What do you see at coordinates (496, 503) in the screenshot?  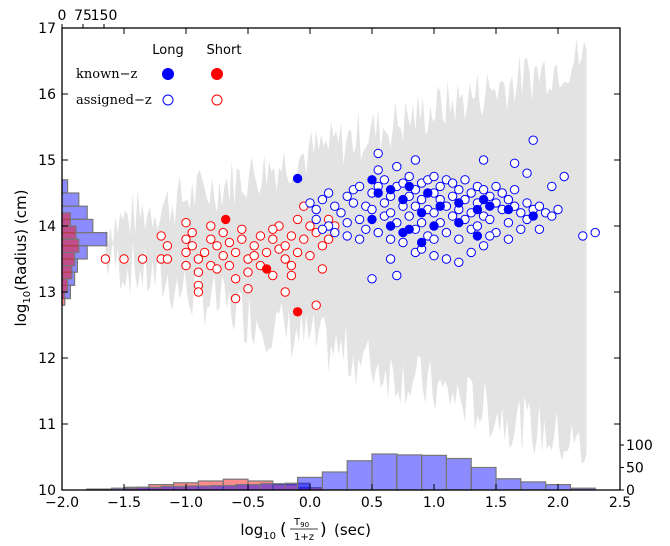 I see `x-tick-label: 1.5` at bounding box center [496, 503].